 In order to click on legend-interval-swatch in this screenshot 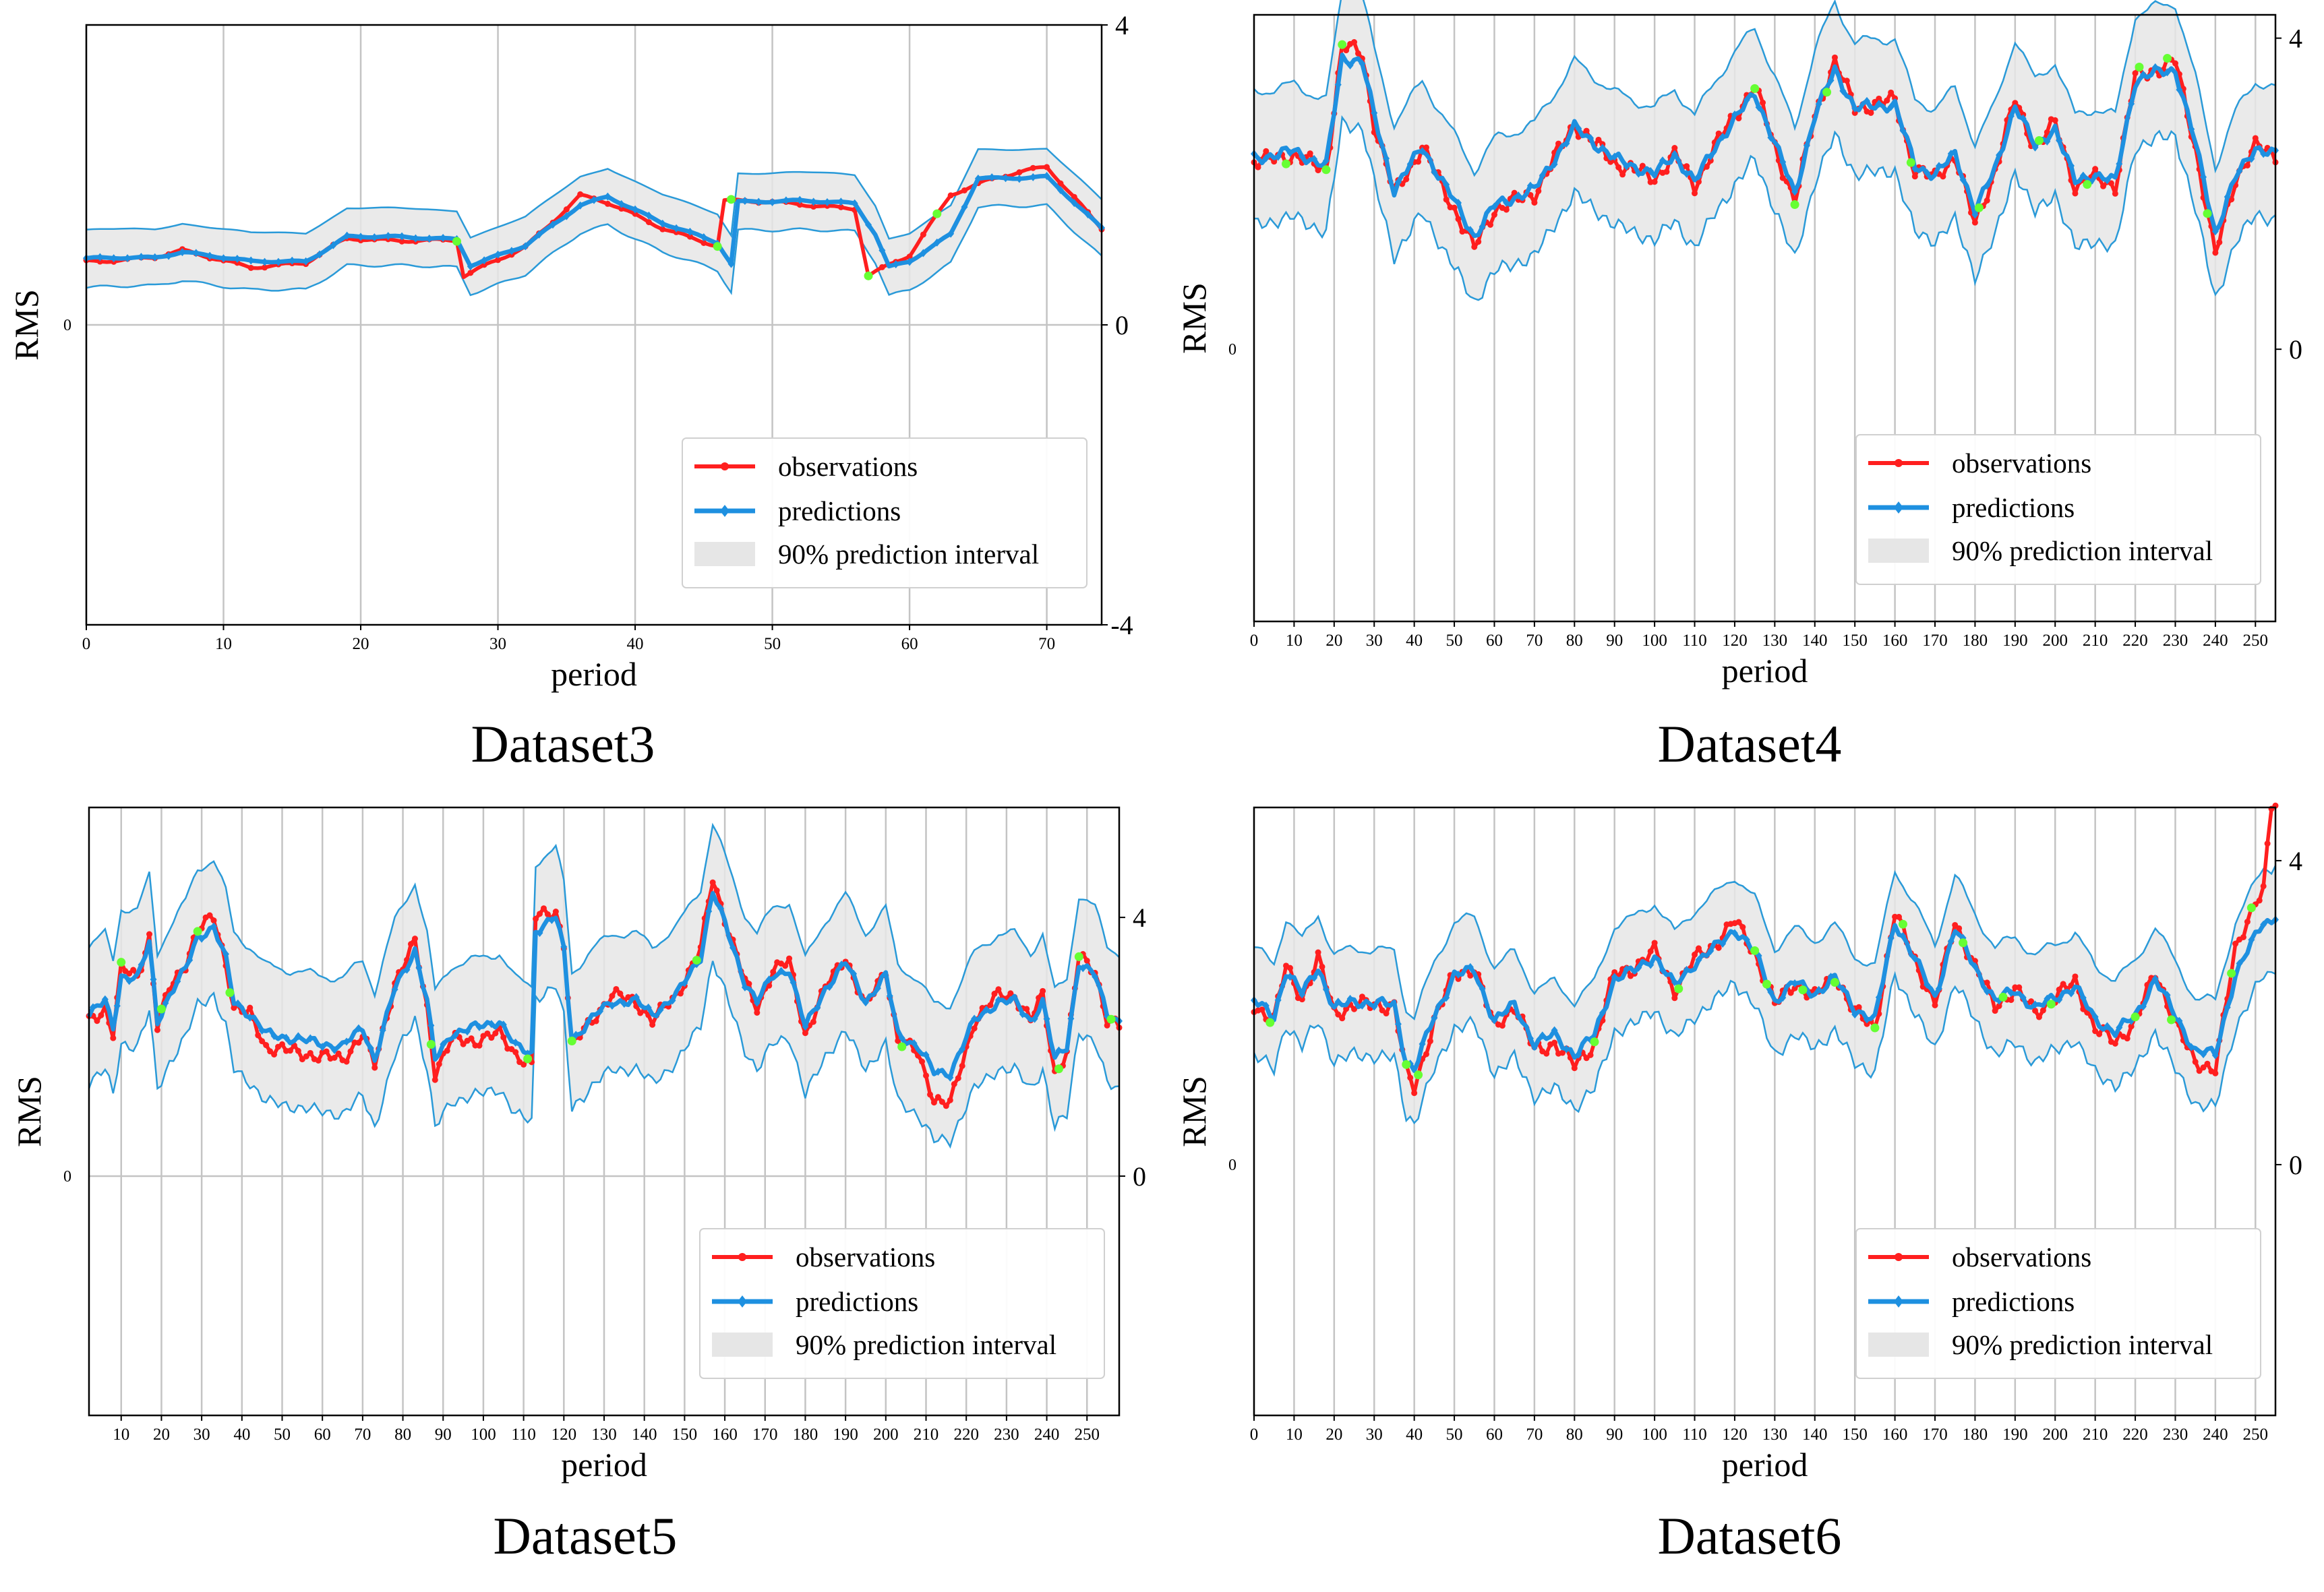, I will do `click(1898, 551)`.